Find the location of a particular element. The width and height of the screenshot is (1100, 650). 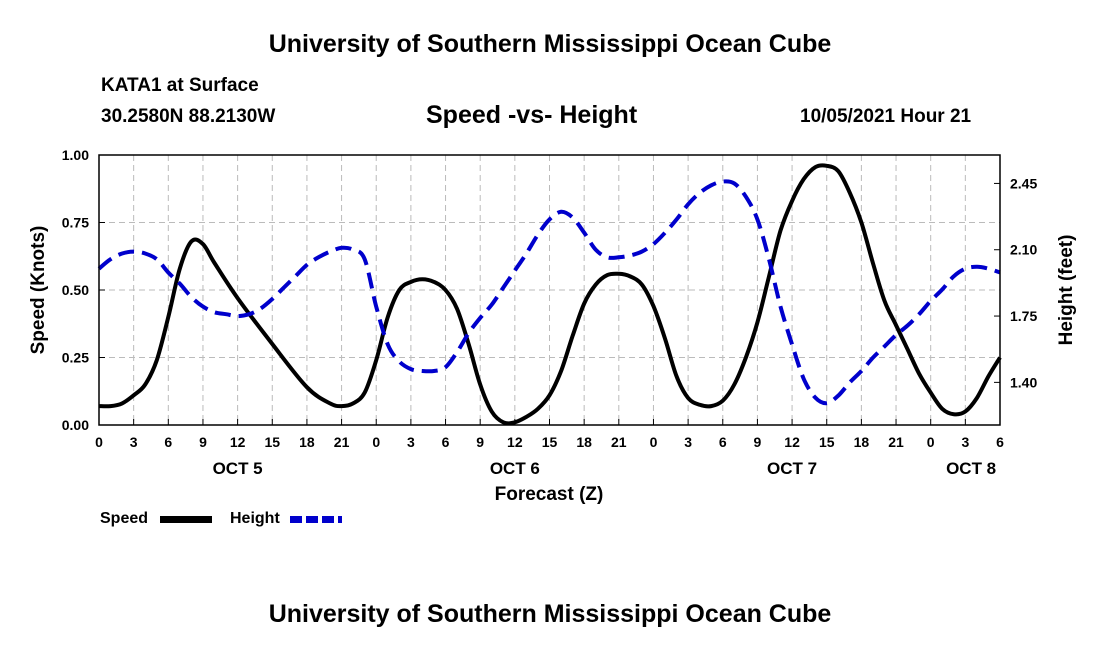

y-tick-label: 0.25 is located at coordinates (75, 358).